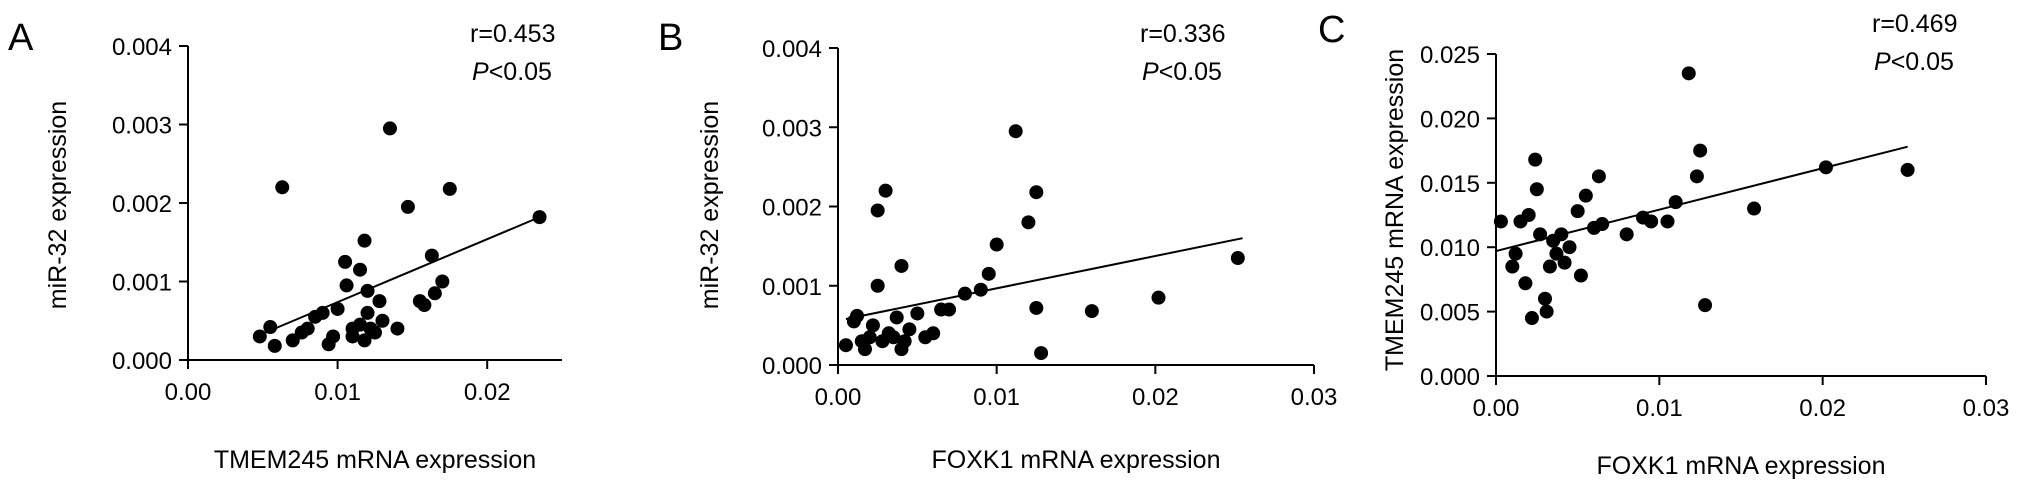 The image size is (2032, 494). I want to click on y-tick-label: 0.000, so click(142, 361).